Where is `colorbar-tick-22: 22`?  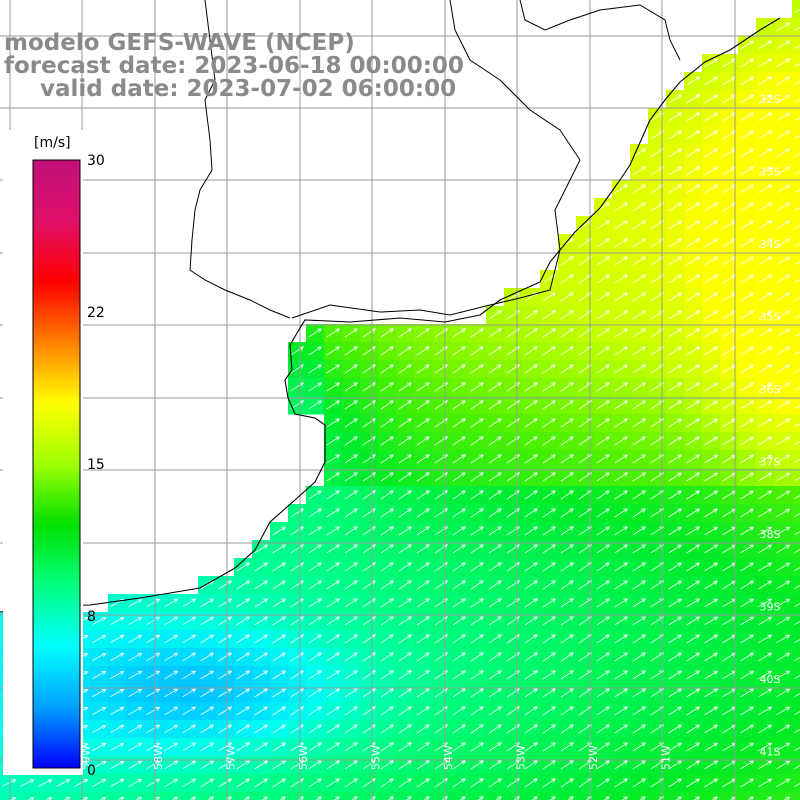
colorbar-tick-22: 22 is located at coordinates (96, 313).